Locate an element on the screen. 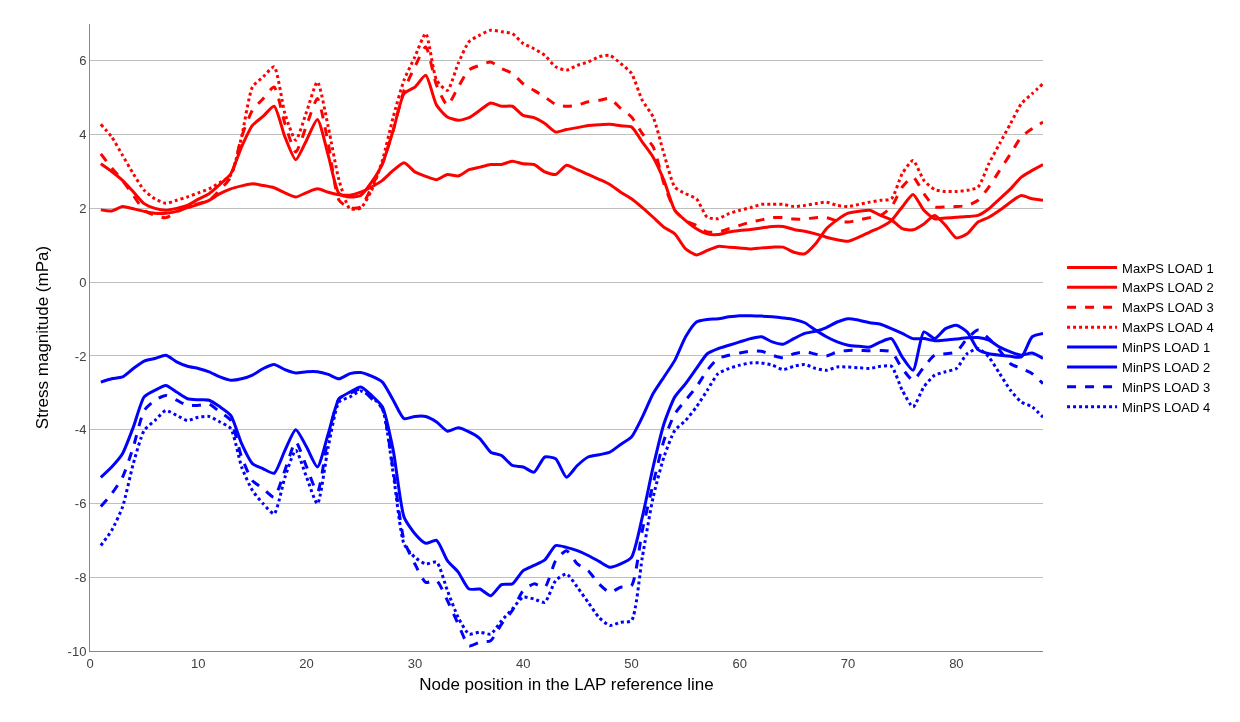 The image size is (1240, 722). y-tick-label: -8 is located at coordinates (80, 577).